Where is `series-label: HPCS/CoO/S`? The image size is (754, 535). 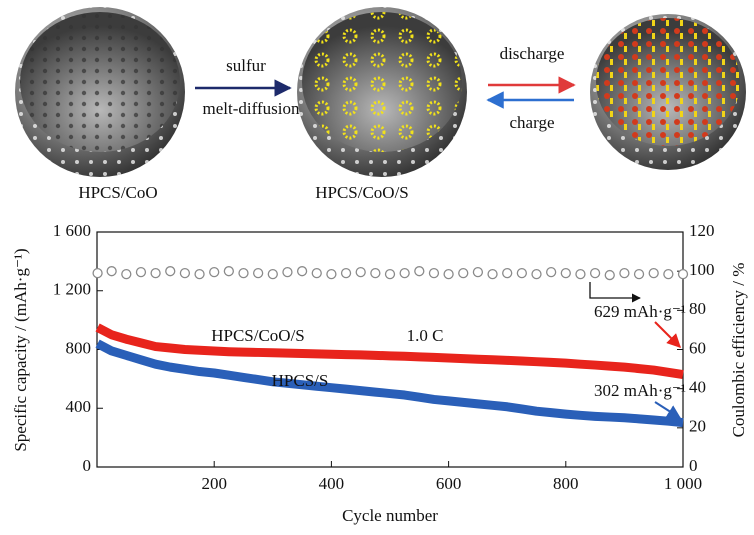 series-label: HPCS/CoO/S is located at coordinates (258, 335).